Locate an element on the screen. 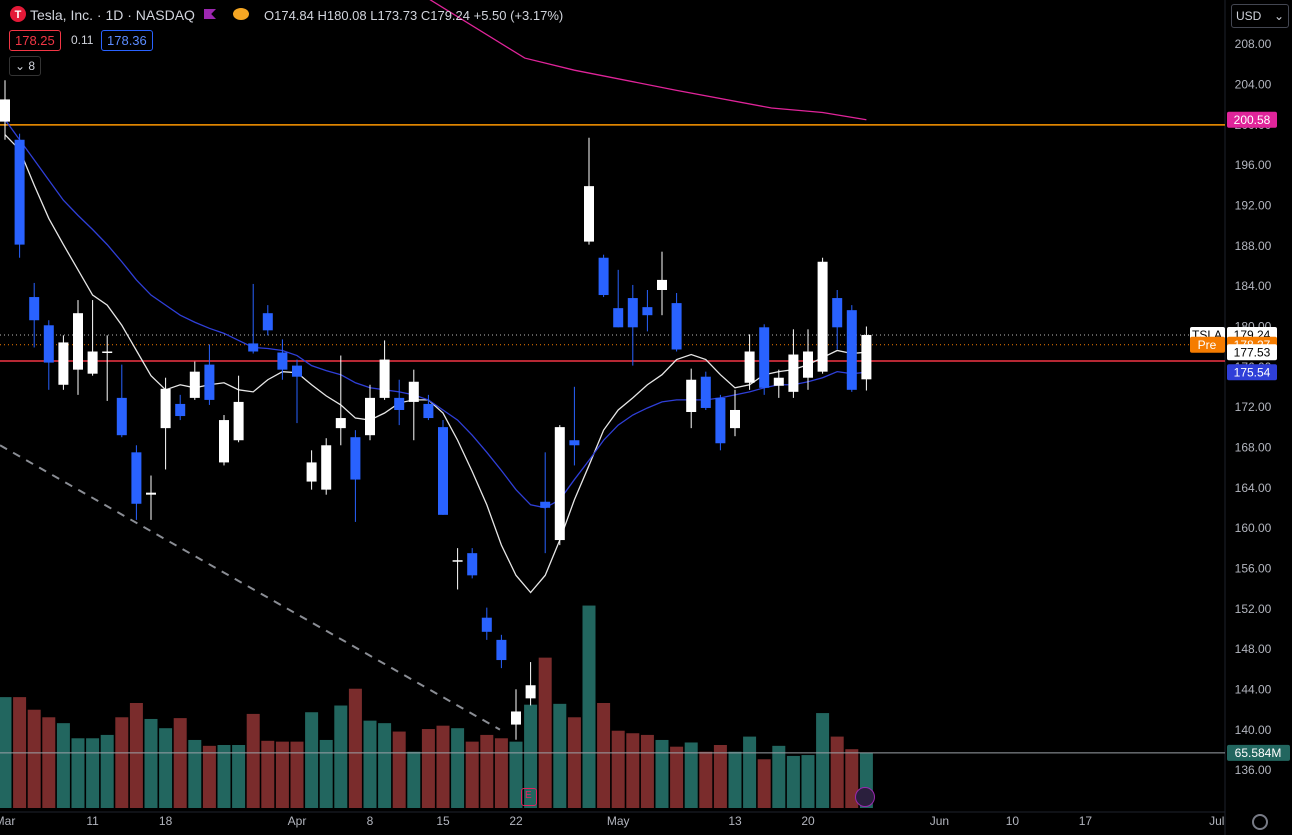 The image size is (1292, 835). premarket-label-tag-bg is located at coordinates (1207, 344).